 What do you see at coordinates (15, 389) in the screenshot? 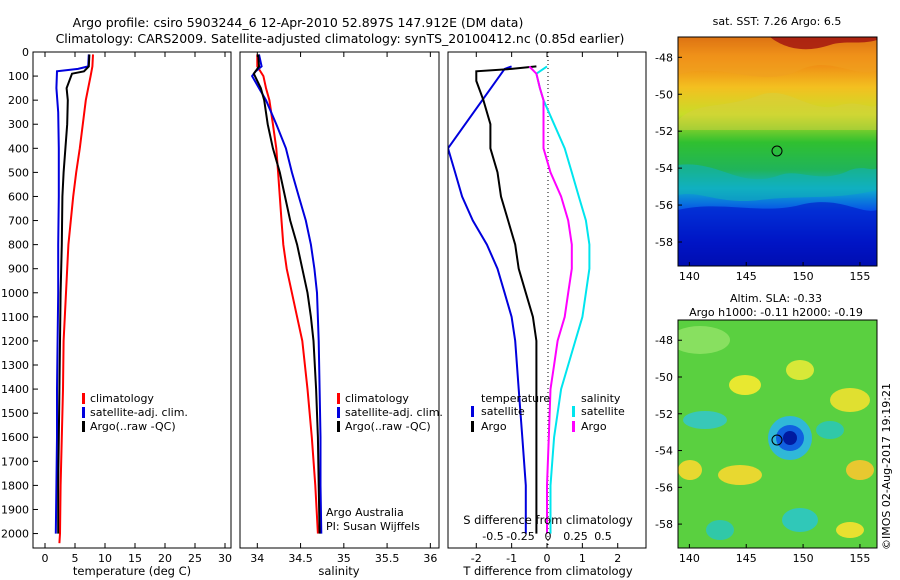
I see `y-tick-label: 1400` at bounding box center [15, 389].